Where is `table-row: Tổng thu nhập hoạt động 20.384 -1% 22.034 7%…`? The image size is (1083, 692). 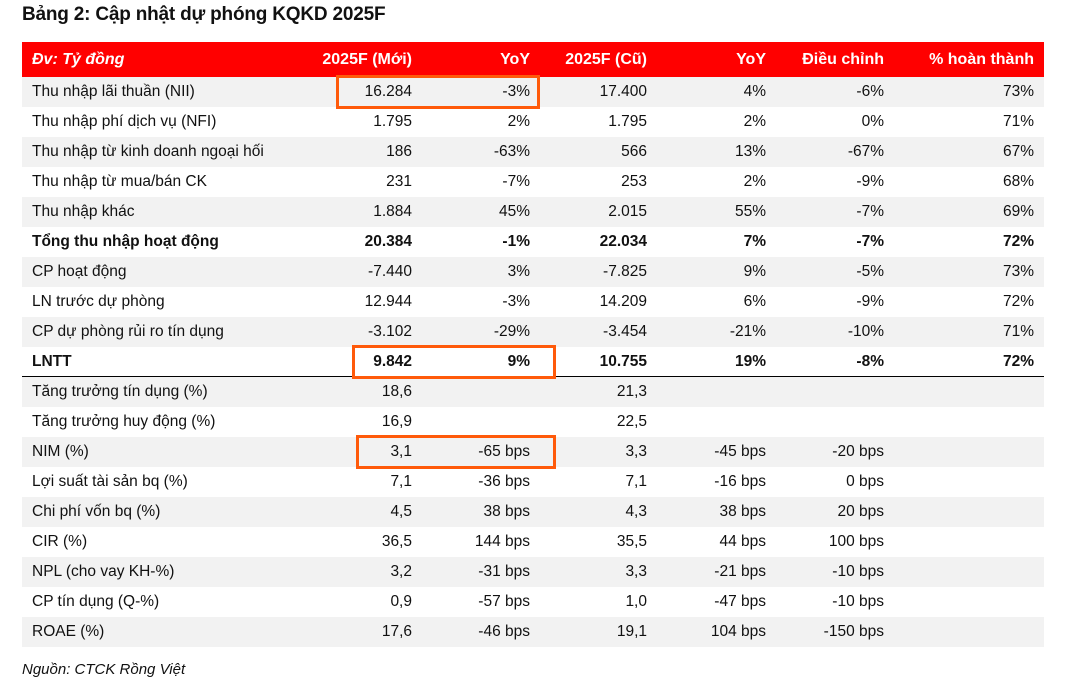
table-row: Tổng thu nhập hoạt động 20.384 -1% 22.034 7%… is located at coordinates (533, 242).